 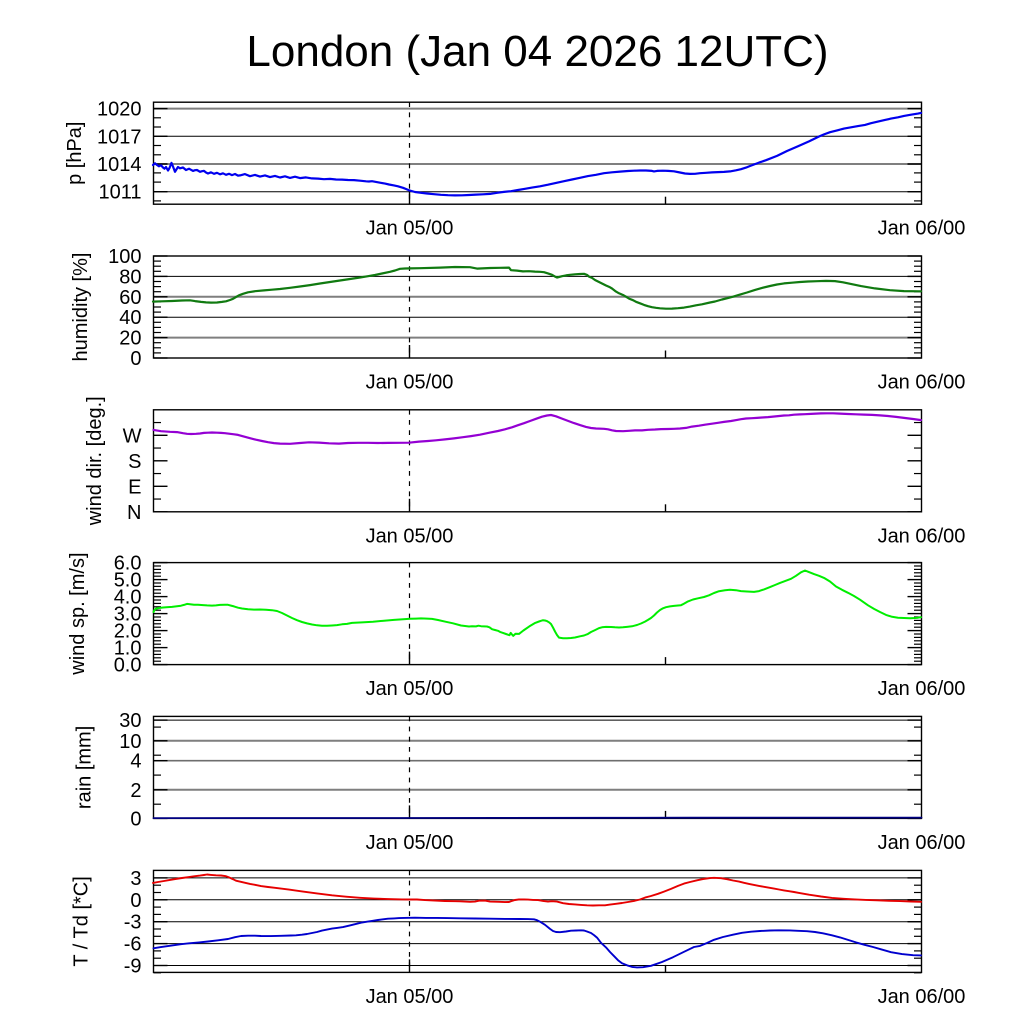 What do you see at coordinates (128, 632) in the screenshot?
I see `svg-text: 2.0` at bounding box center [128, 632].